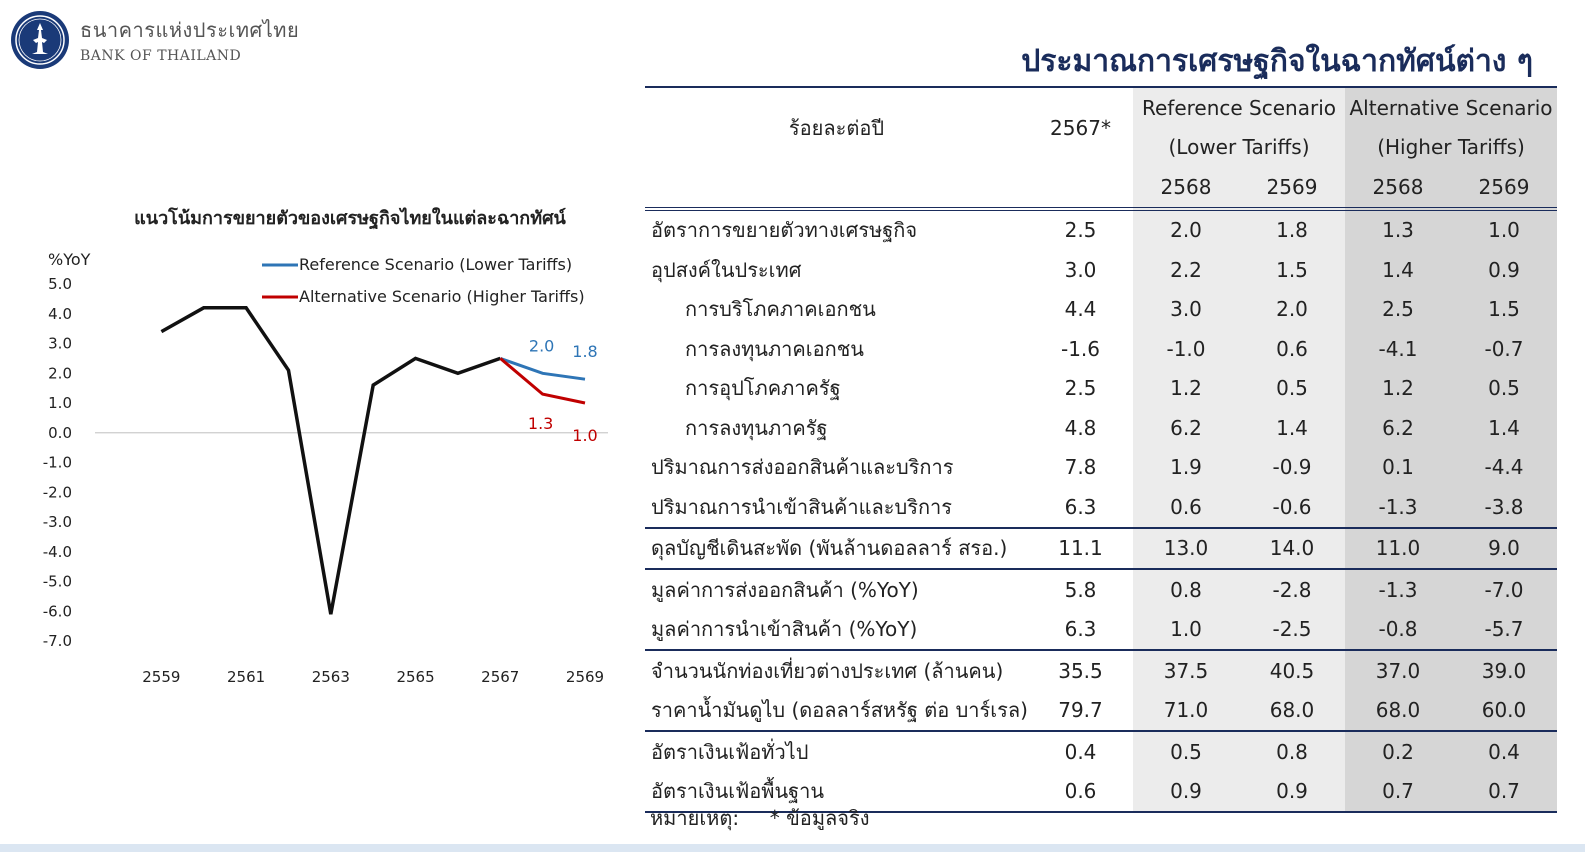 This screenshot has width=1585, height=852. Describe the element at coordinates (584, 435) in the screenshot. I see `alternative-label-2569: 1.0` at that location.